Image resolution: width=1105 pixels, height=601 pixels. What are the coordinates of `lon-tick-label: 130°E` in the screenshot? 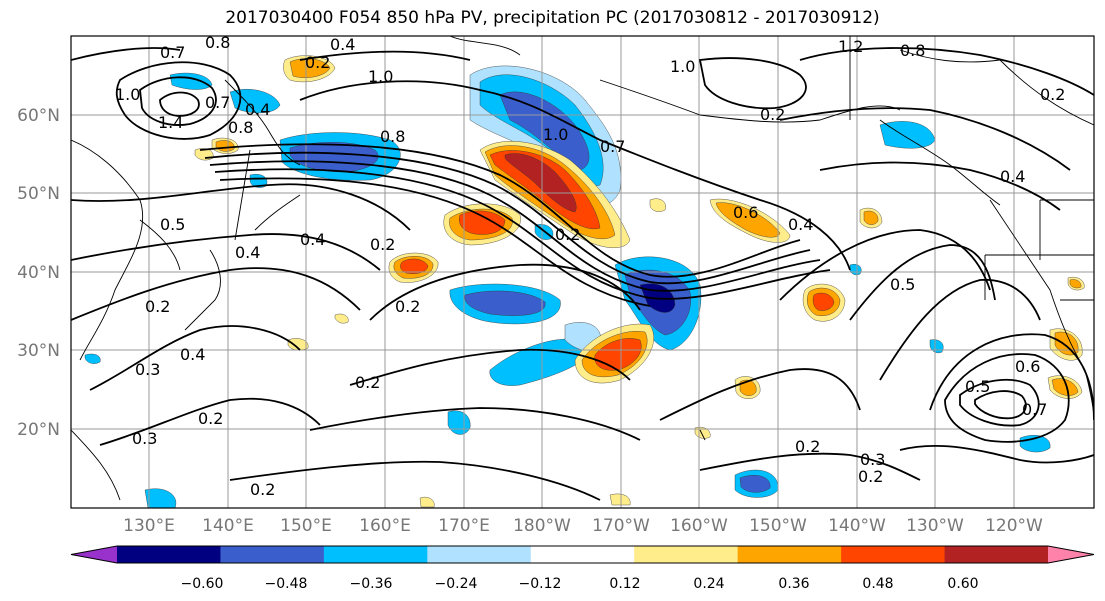 It's located at (149, 526).